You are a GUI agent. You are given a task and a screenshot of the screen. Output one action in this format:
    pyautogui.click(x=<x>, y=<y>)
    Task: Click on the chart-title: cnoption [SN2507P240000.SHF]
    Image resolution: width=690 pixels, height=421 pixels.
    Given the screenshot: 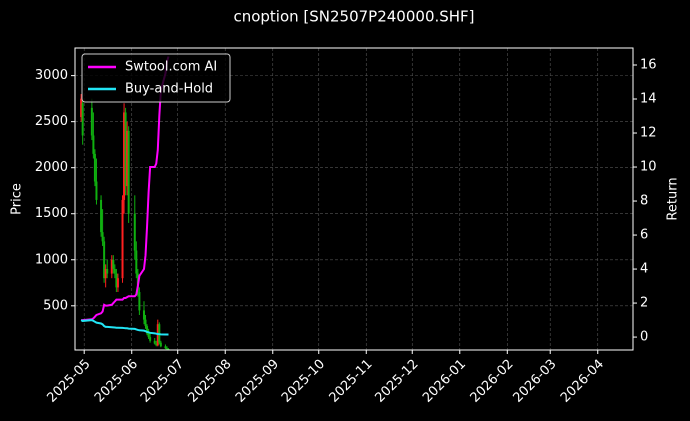 What is the action you would take?
    pyautogui.click(x=353, y=17)
    